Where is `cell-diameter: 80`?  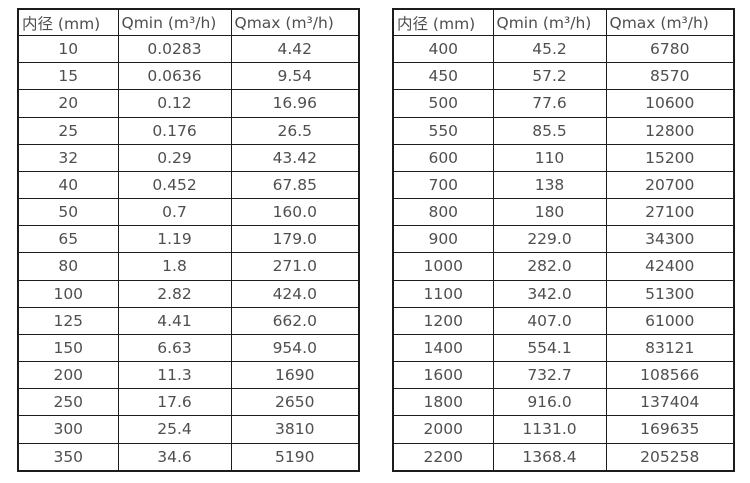
cell-diameter: 80 is located at coordinates (68, 266).